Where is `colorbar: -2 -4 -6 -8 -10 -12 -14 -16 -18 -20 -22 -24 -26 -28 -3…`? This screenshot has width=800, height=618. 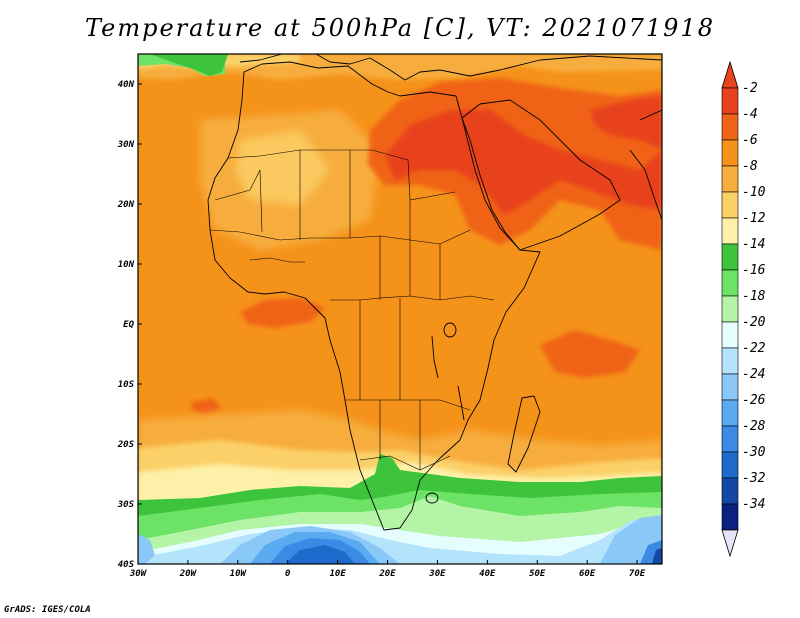
colorbar: -2 -4 -6 -8 -10 -12 -14 -16 -18 -20 -22 -24 -26 -28 -3… is located at coordinates (743, 309).